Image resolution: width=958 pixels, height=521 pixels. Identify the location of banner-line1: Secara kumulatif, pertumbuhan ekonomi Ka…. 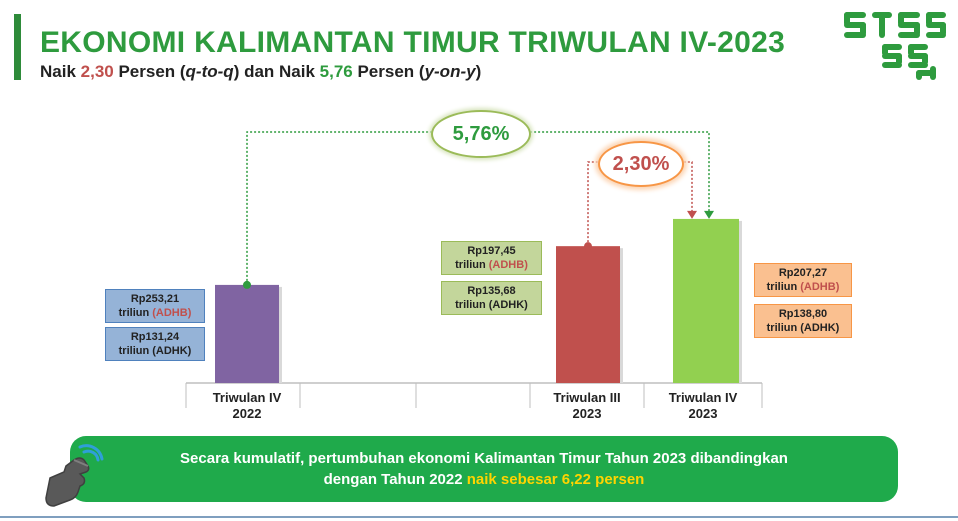
(484, 458).